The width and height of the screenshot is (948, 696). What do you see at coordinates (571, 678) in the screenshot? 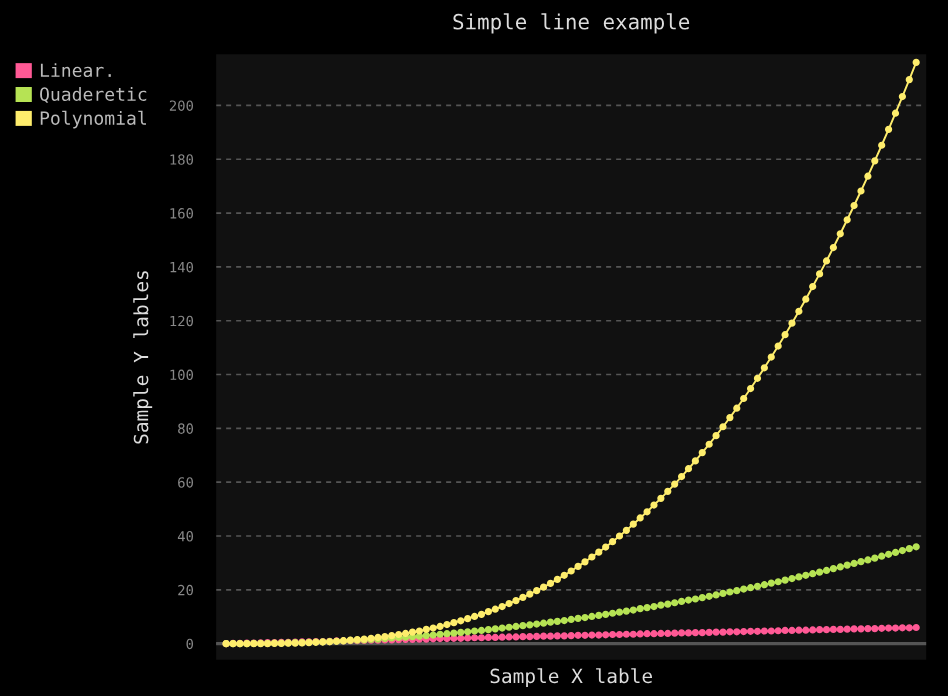
I see `x-axis-title: Sample X lable` at bounding box center [571, 678].